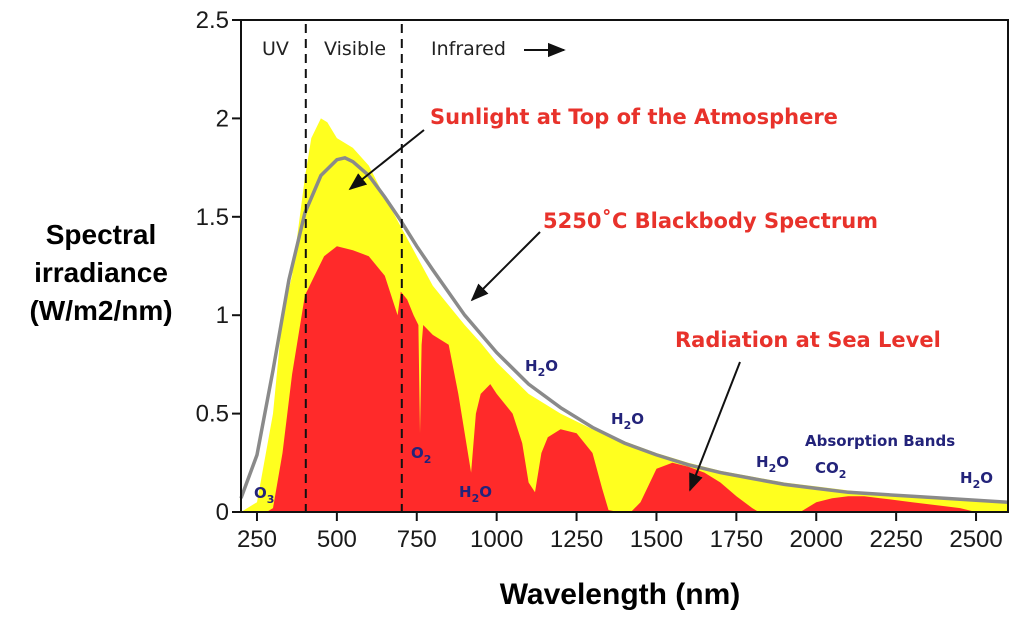  Describe the element at coordinates (100, 310) in the screenshot. I see `y-axis-title-line-3: (W/m2/nm)` at that location.